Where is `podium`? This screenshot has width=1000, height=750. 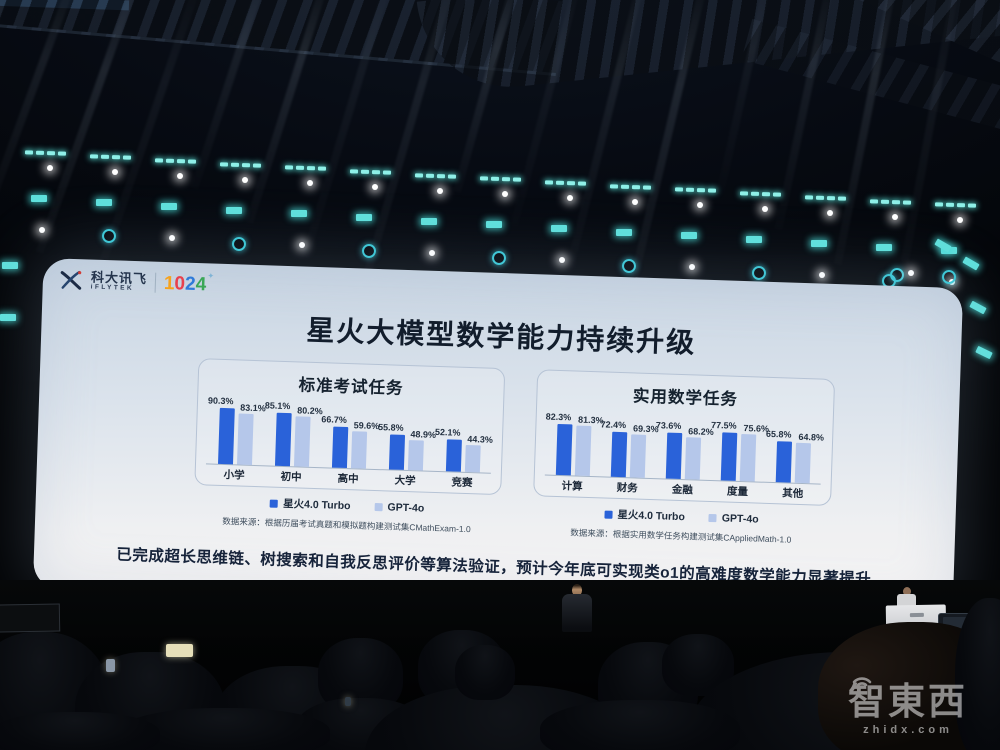 podium is located at coordinates (917, 612).